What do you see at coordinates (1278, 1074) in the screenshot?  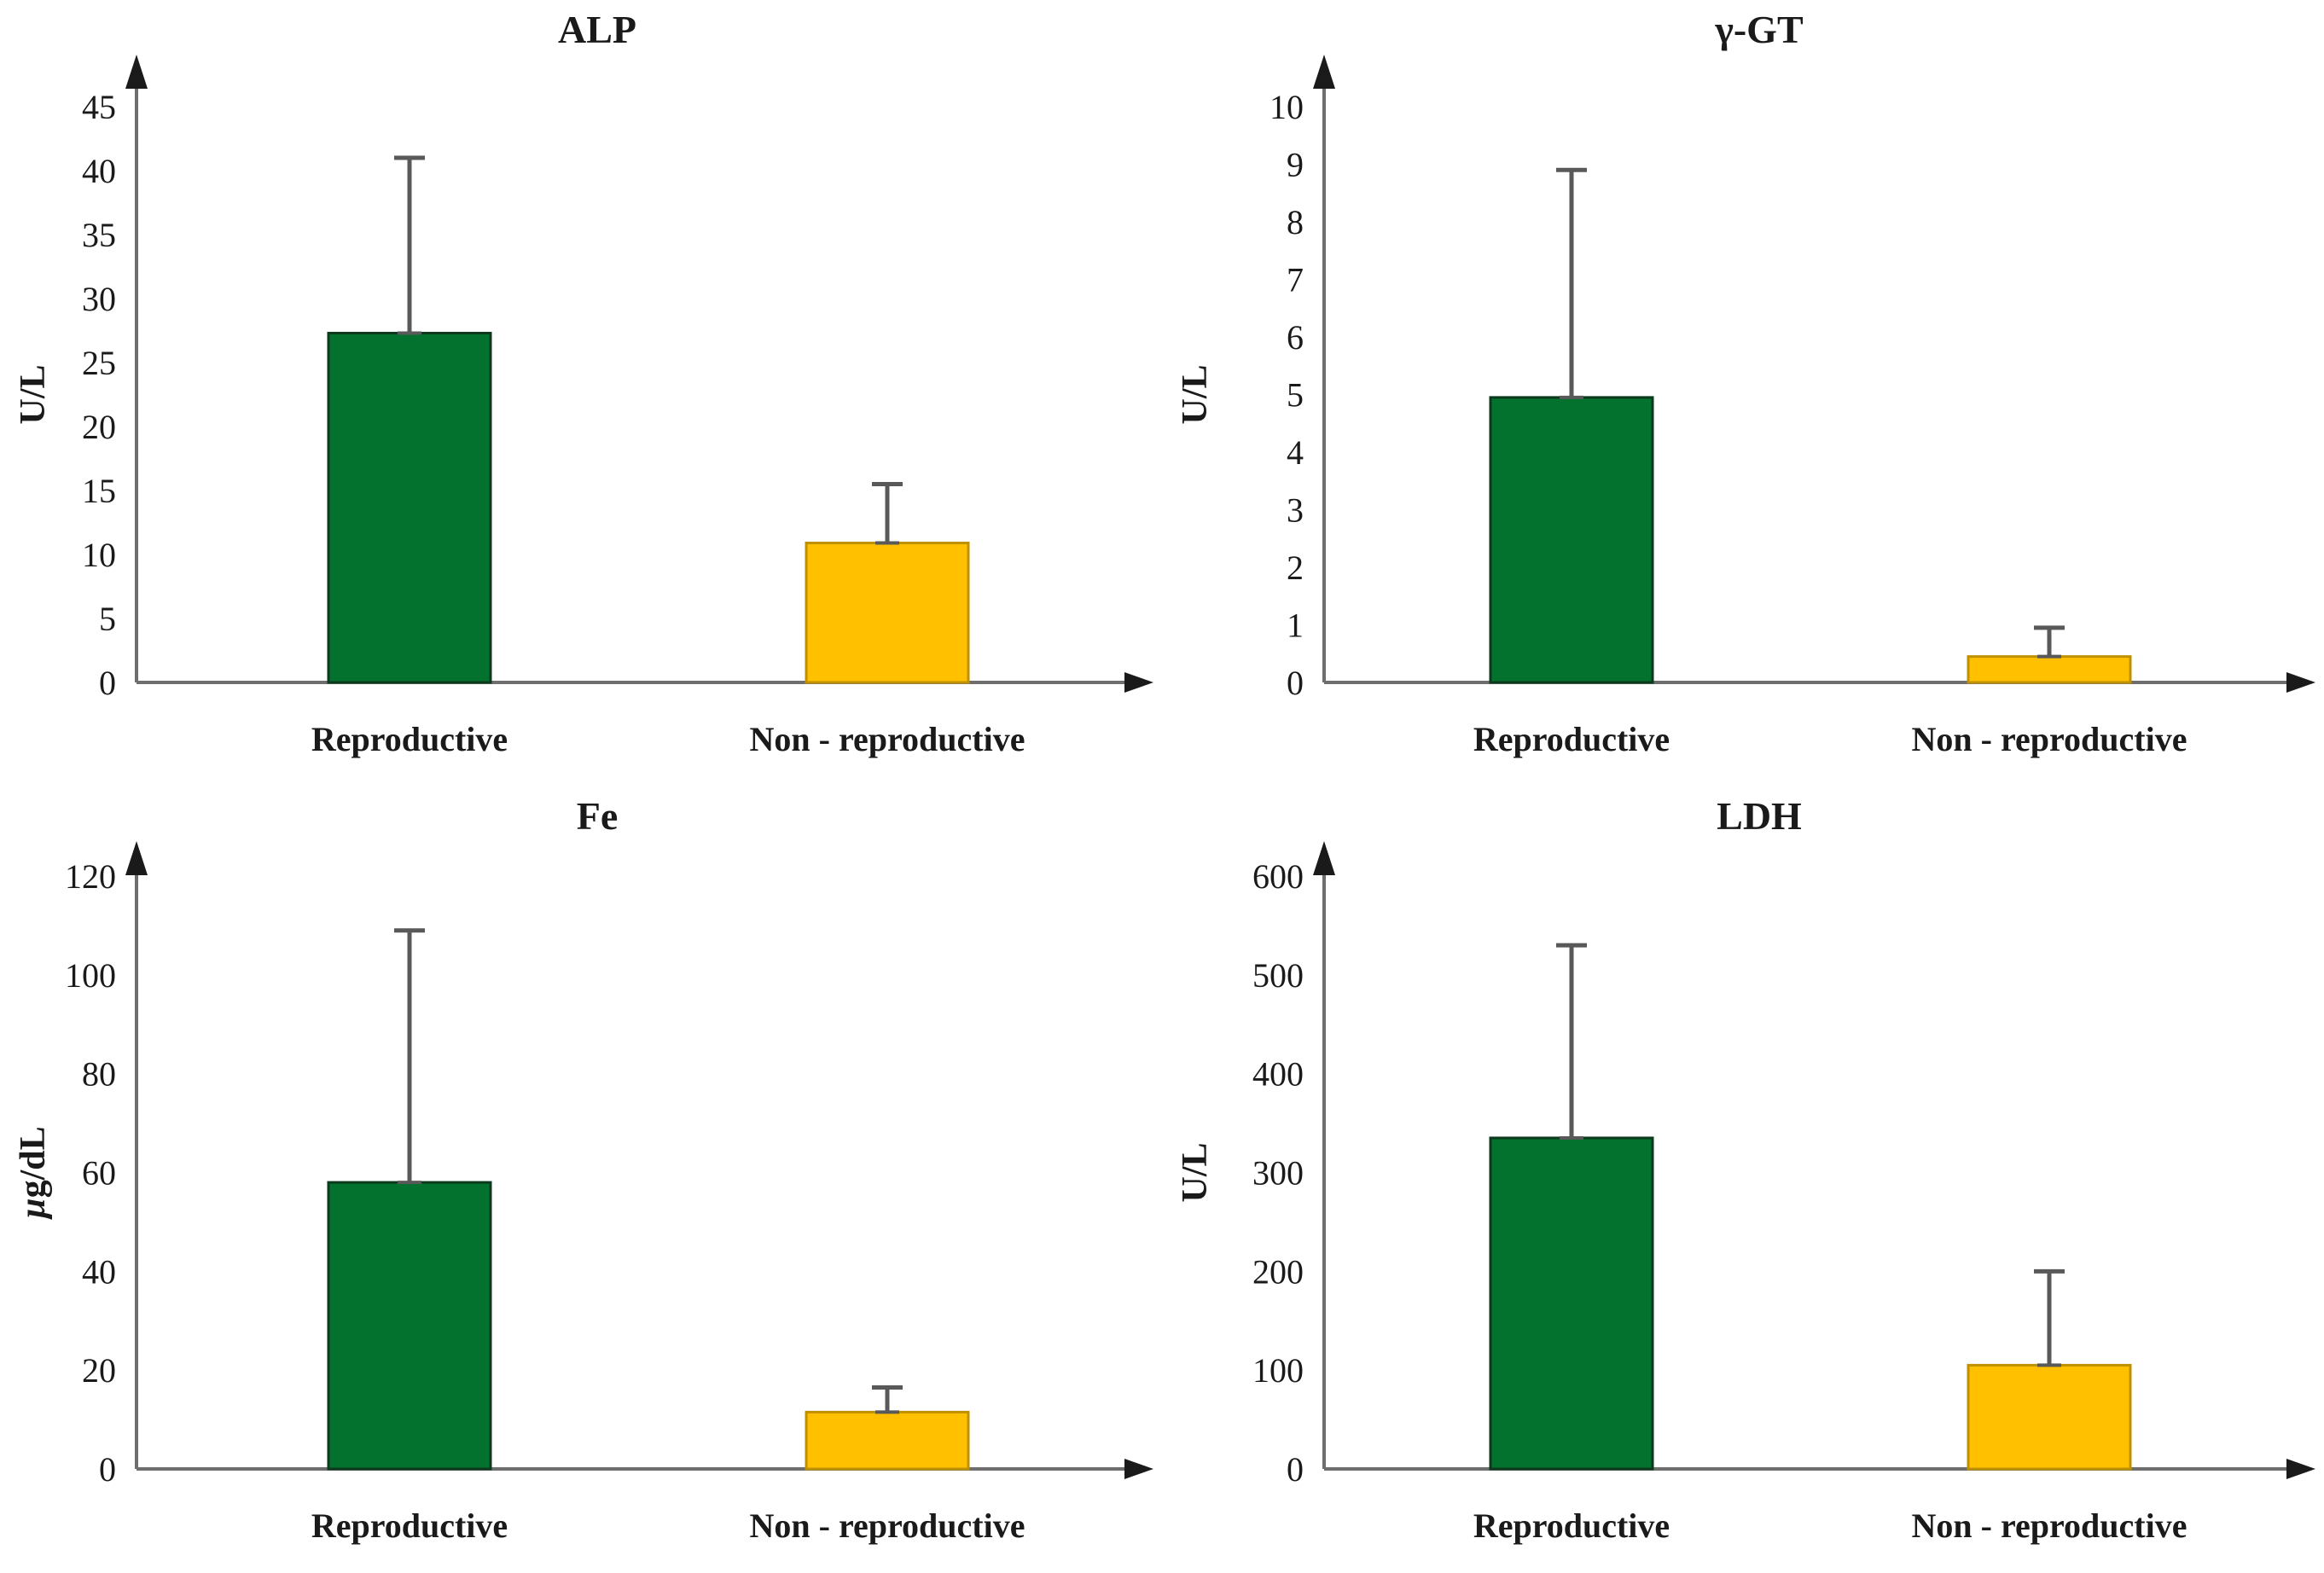 I see `y-tick-label: 400` at bounding box center [1278, 1074].